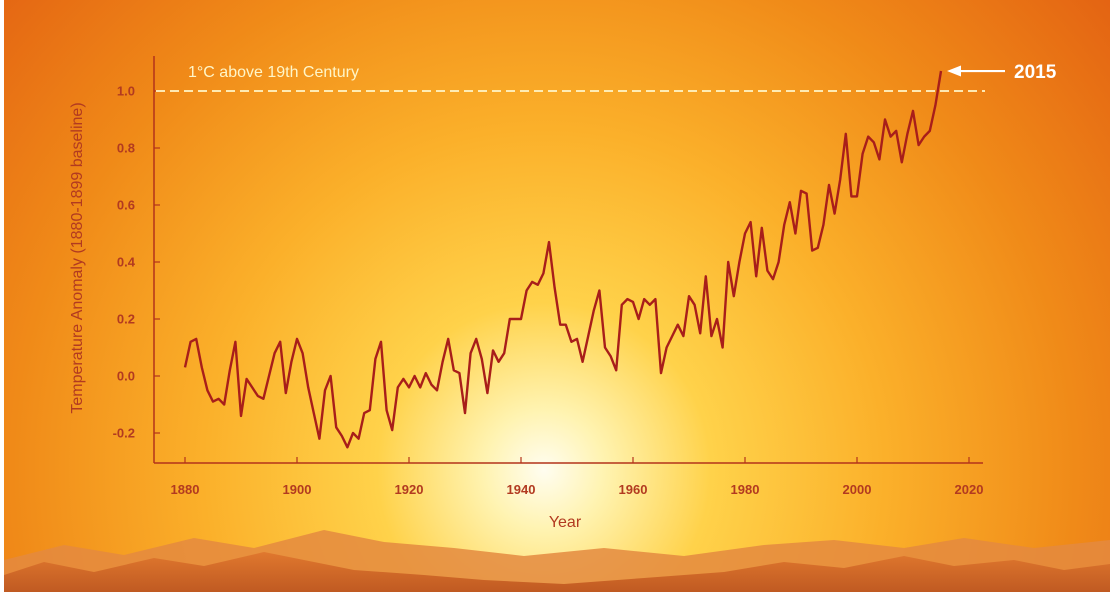 This screenshot has height=598, width=1110. Describe the element at coordinates (126, 262) in the screenshot. I see `y-tick-label: 0.4` at that location.